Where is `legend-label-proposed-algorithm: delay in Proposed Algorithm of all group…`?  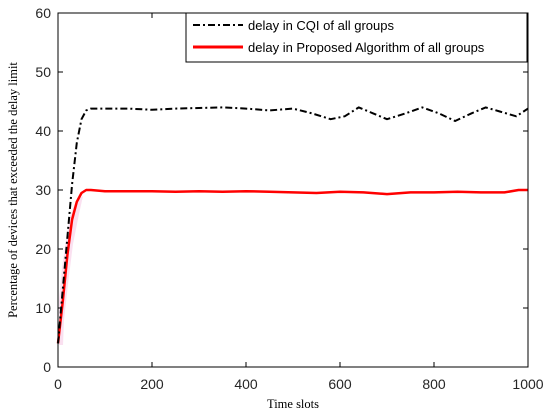 legend-label-proposed-algorithm: delay in Proposed Algorithm of all group… is located at coordinates (366, 47).